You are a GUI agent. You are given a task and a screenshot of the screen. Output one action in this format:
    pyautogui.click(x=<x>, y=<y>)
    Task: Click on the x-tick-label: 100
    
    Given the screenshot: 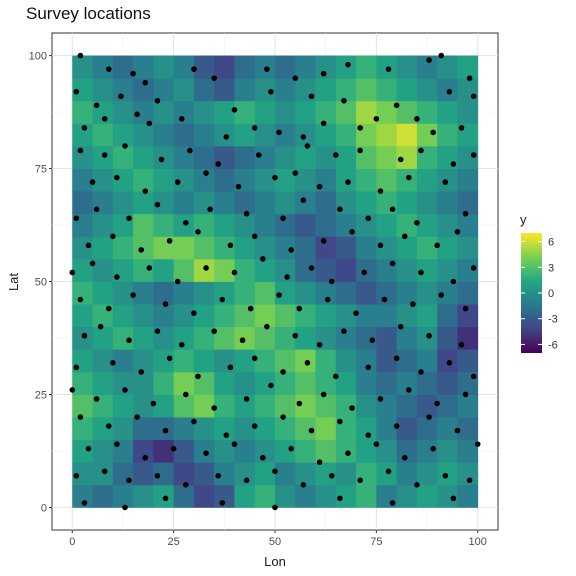 What is the action you would take?
    pyautogui.click(x=478, y=542)
    